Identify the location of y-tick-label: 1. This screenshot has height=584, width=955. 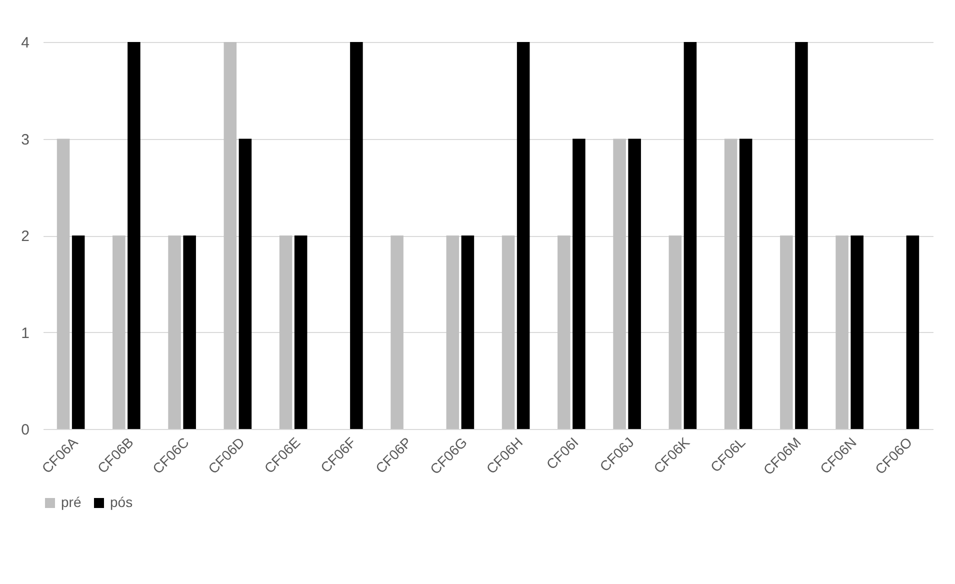
(25, 333).